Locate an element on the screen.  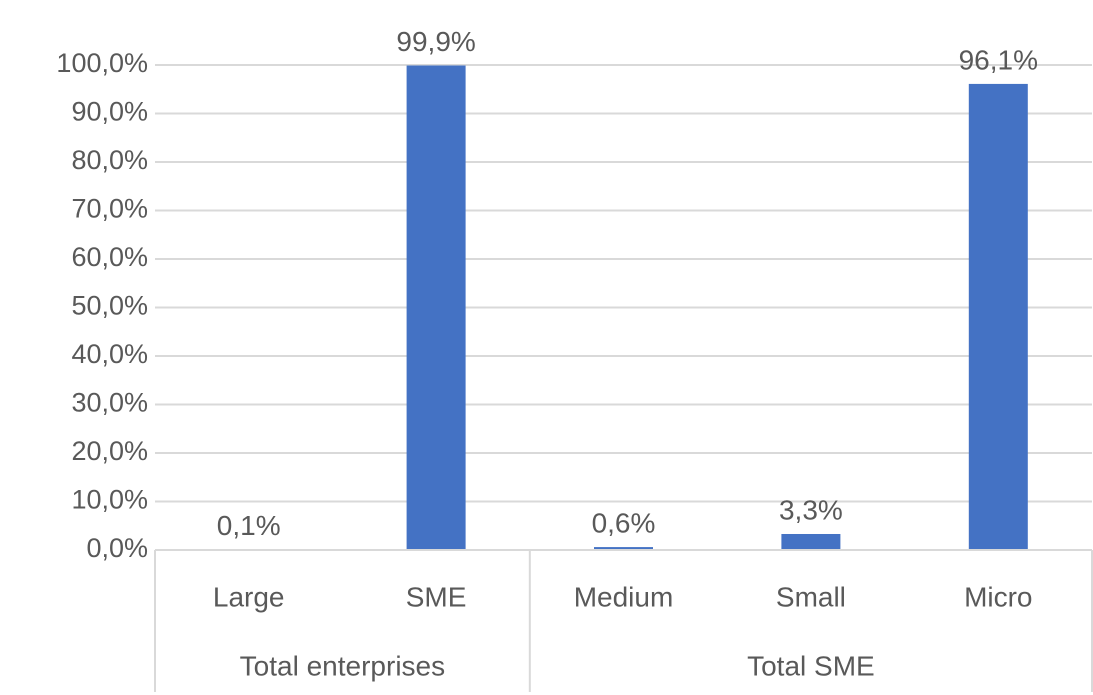
y-tick-label: 30,0% is located at coordinates (109, 403).